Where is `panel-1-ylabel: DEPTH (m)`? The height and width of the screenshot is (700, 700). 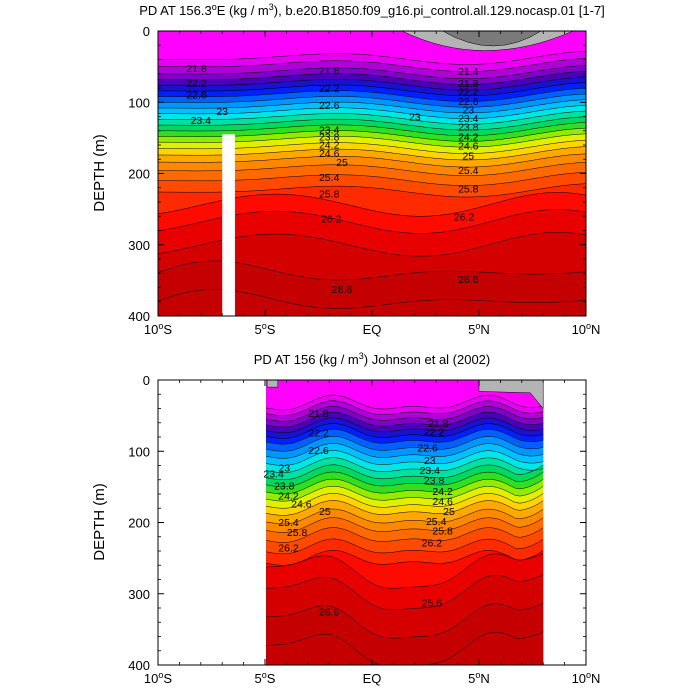
panel-1-ylabel: DEPTH (m) is located at coordinates (99, 173).